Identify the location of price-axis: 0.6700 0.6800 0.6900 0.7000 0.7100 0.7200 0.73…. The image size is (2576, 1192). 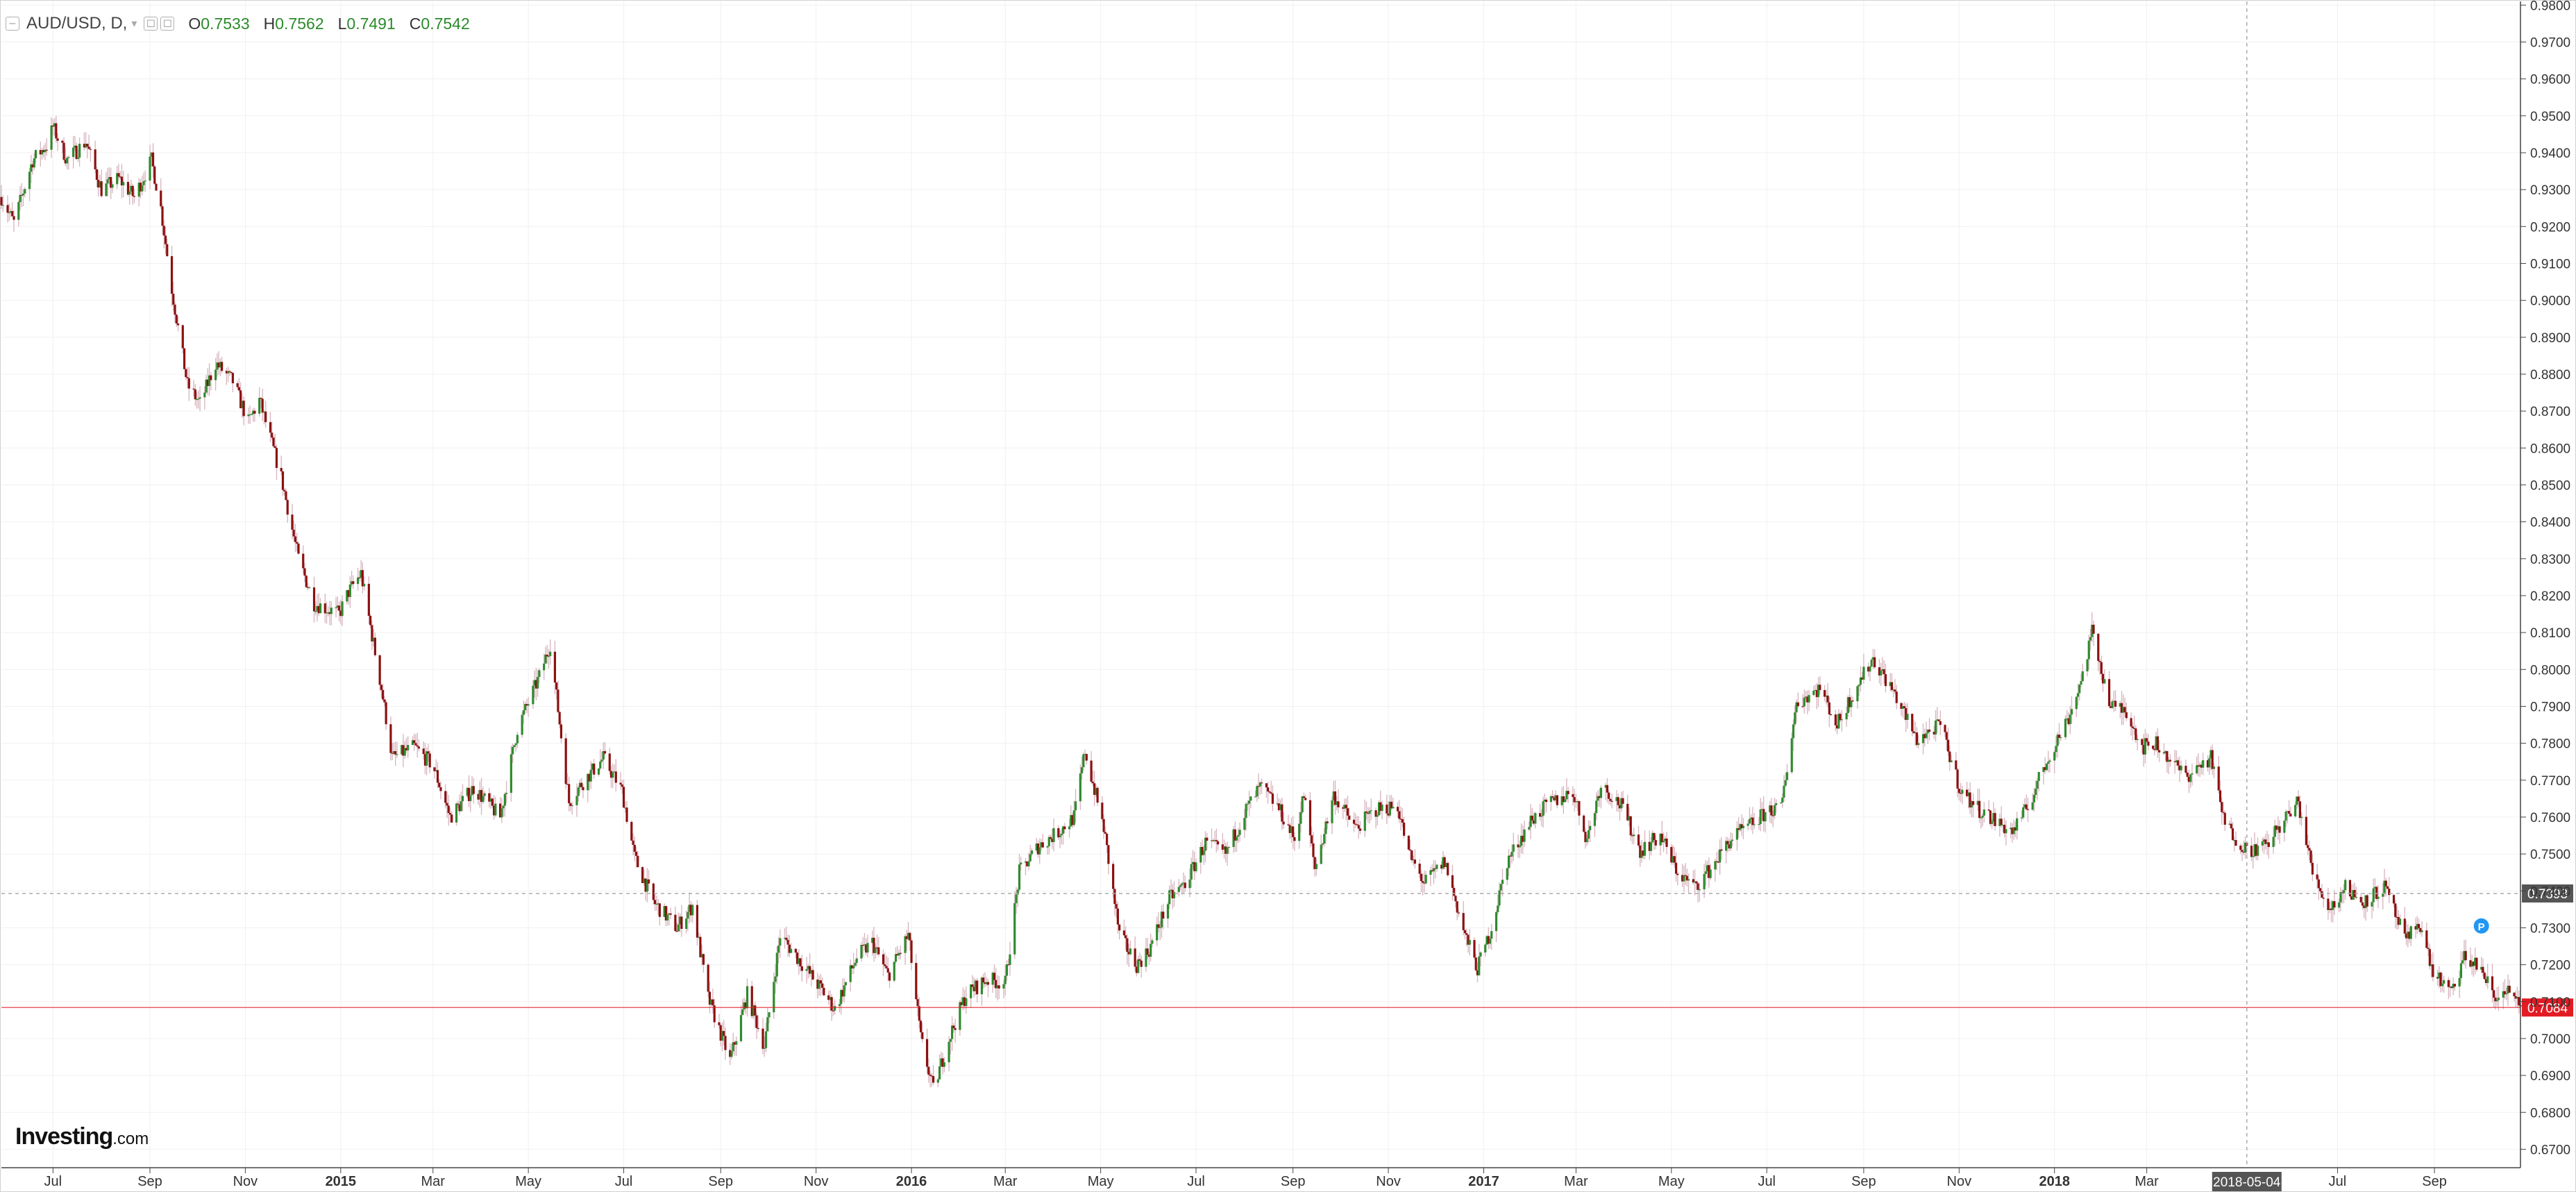
(2545, 584).